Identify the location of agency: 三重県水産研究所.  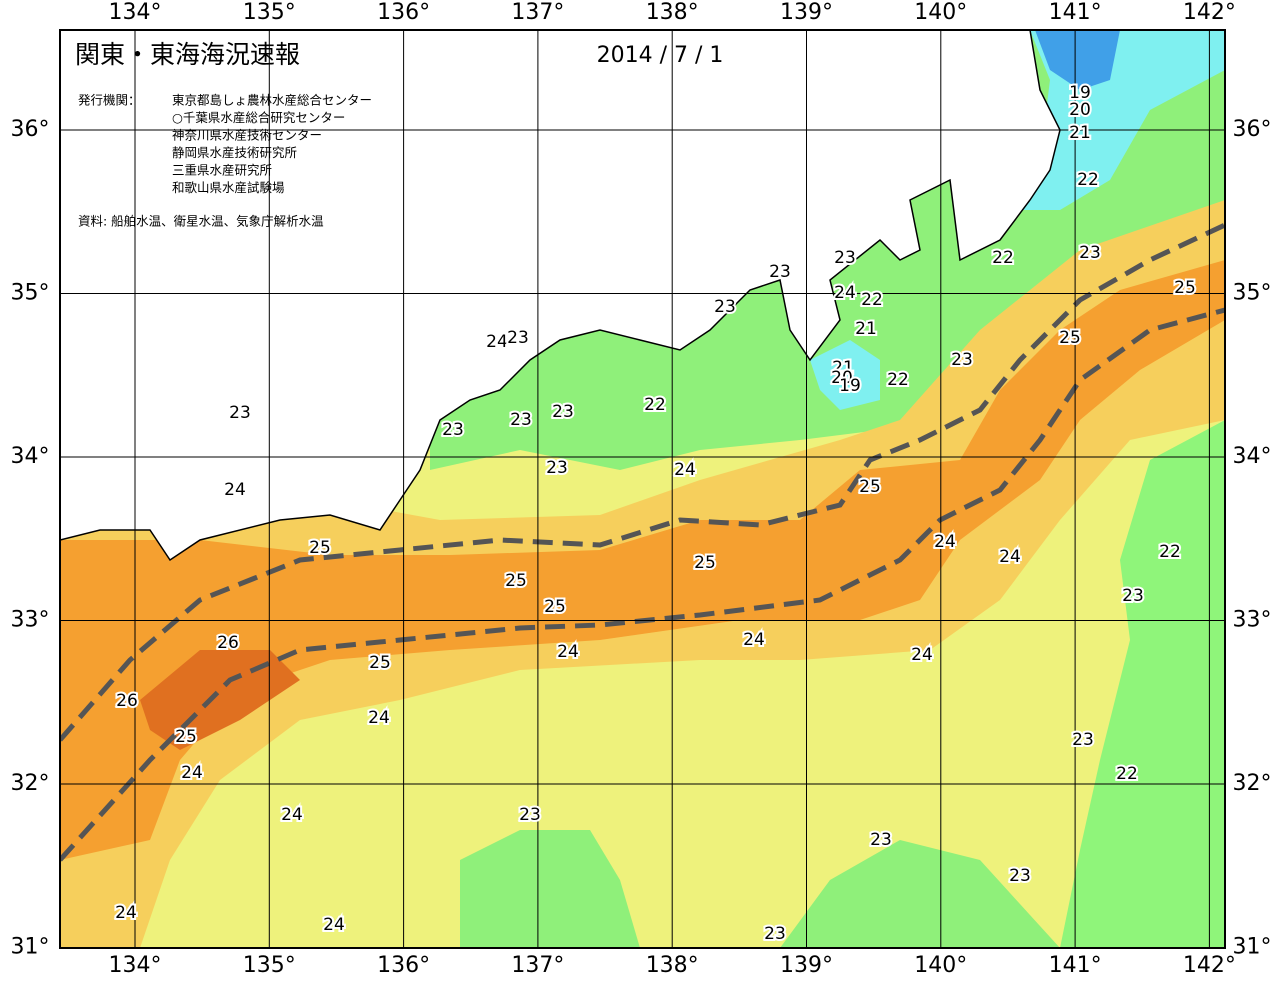
(222, 170).